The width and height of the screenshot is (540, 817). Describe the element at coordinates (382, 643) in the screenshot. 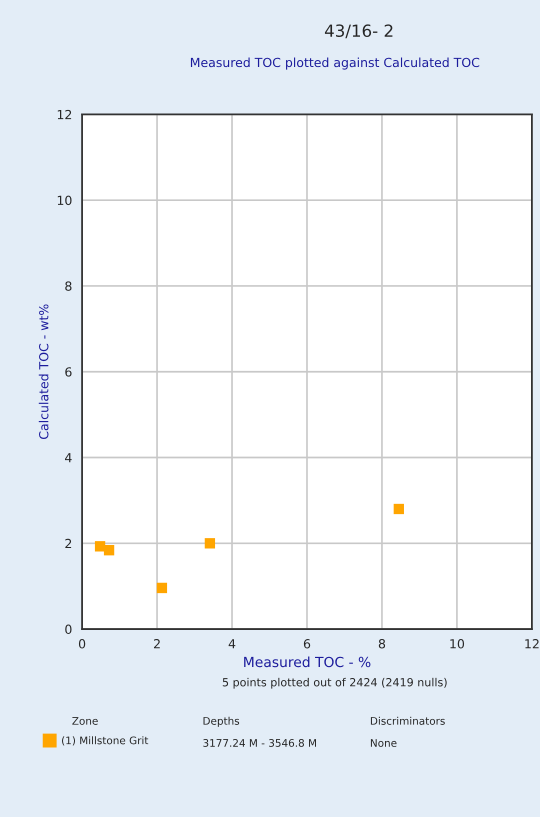

I see `x-tick-label: 8` at that location.